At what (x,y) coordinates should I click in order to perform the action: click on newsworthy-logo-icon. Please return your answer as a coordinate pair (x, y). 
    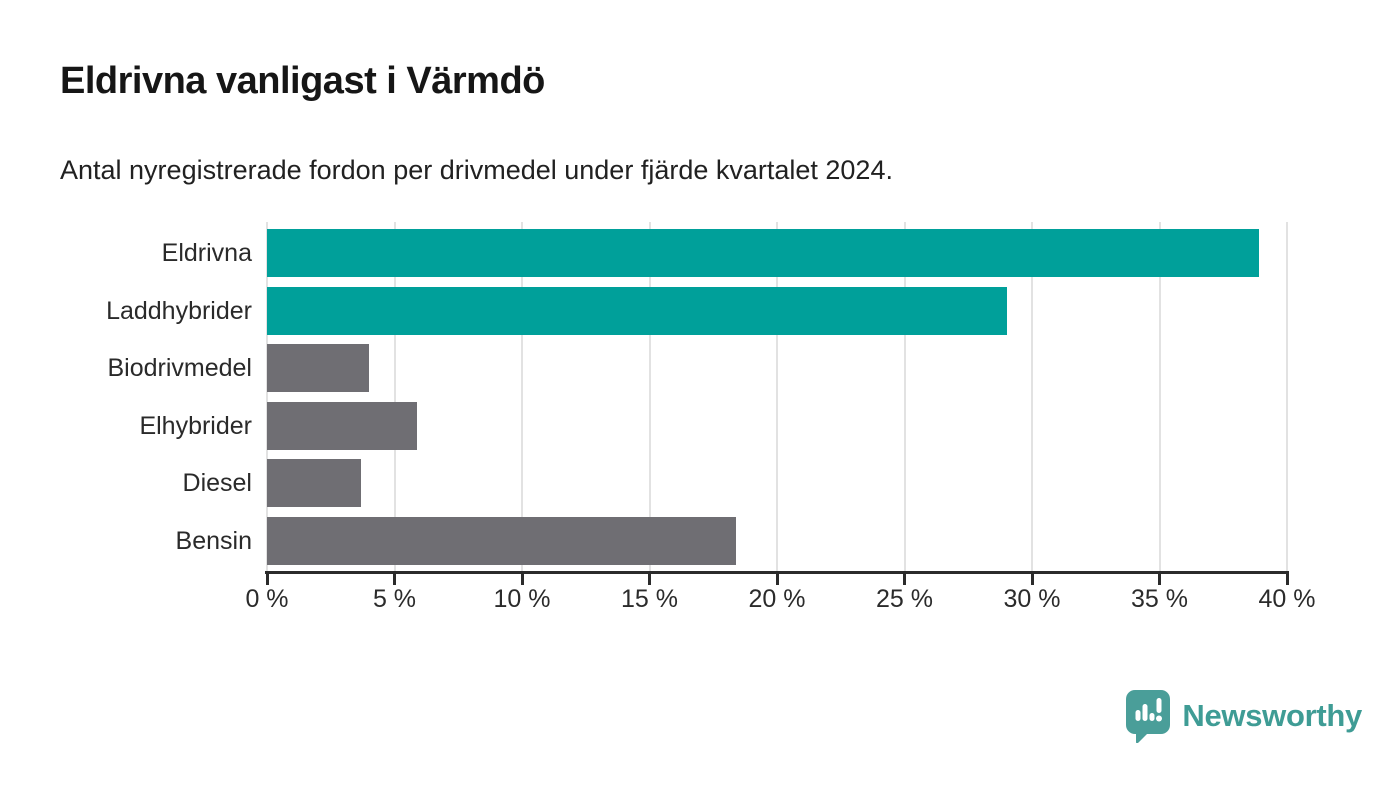
    Looking at the image, I should click on (1148, 716).